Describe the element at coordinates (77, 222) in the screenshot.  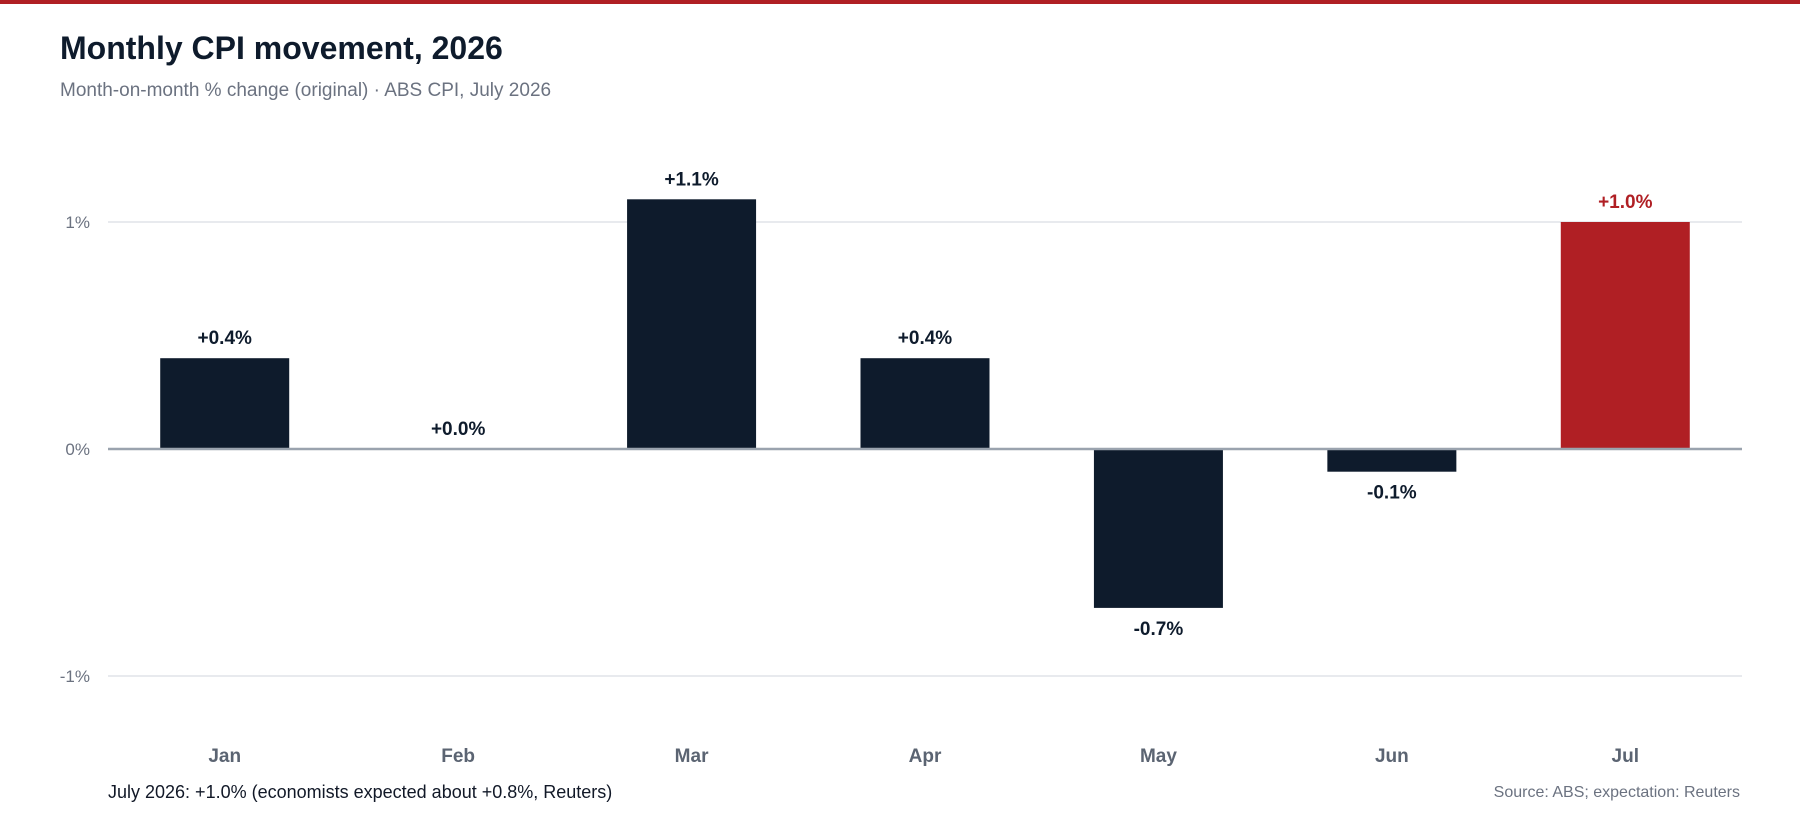
I see `y-tick-label: 1%` at that location.